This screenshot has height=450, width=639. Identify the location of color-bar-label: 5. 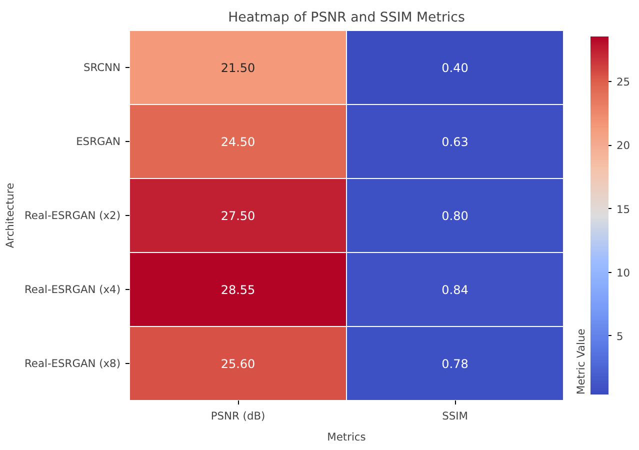
(620, 336).